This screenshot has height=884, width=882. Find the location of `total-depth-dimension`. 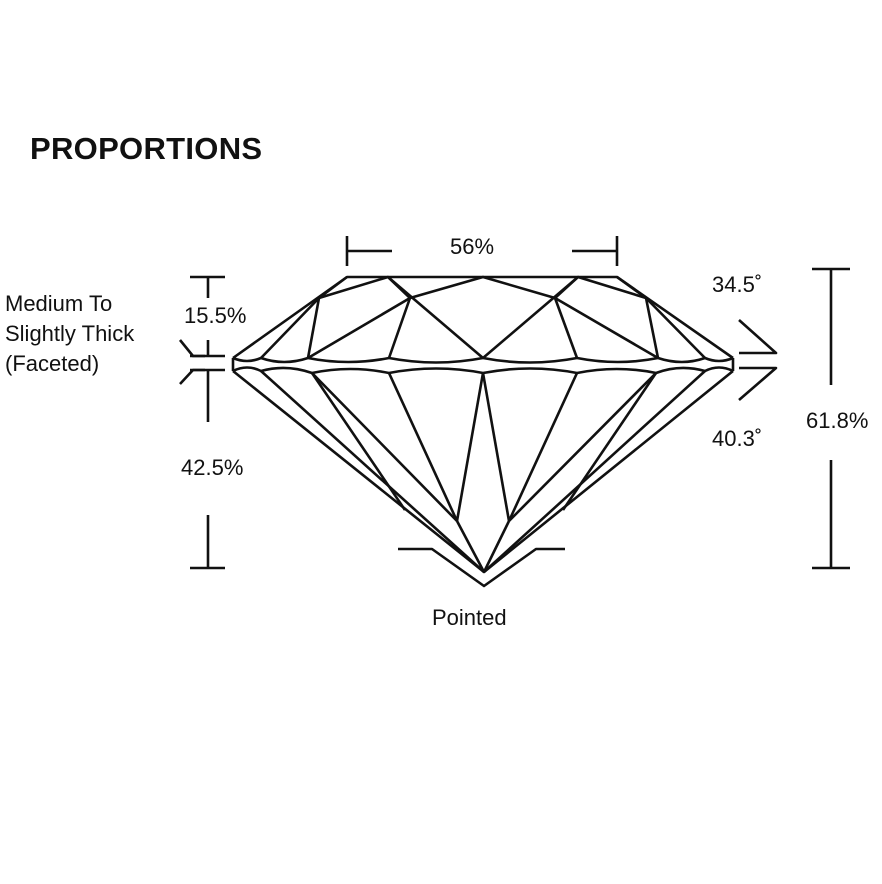

total-depth-dimension is located at coordinates (831, 418).